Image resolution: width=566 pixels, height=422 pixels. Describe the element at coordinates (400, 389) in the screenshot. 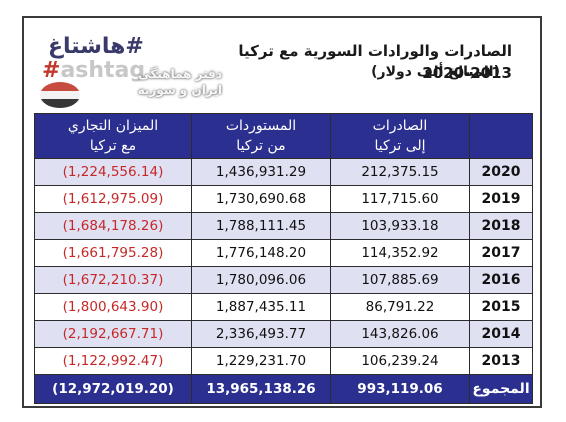

I see `total-exports: 993,119.06` at that location.